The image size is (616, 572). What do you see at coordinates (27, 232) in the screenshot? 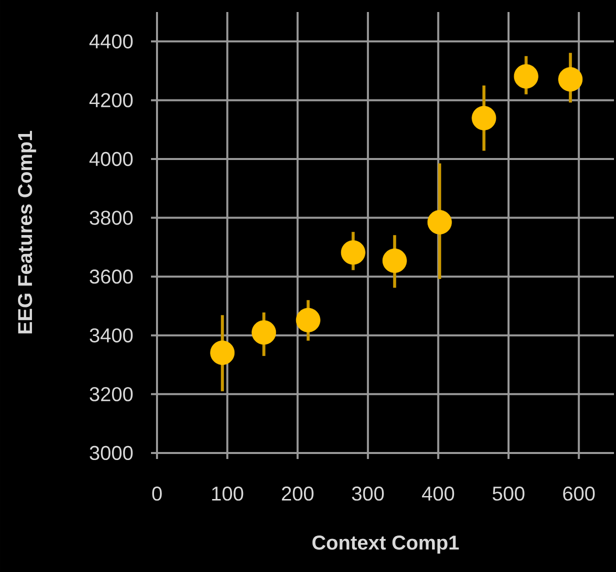
I see `y-axis-title: EEG Features Comp1` at bounding box center [27, 232].